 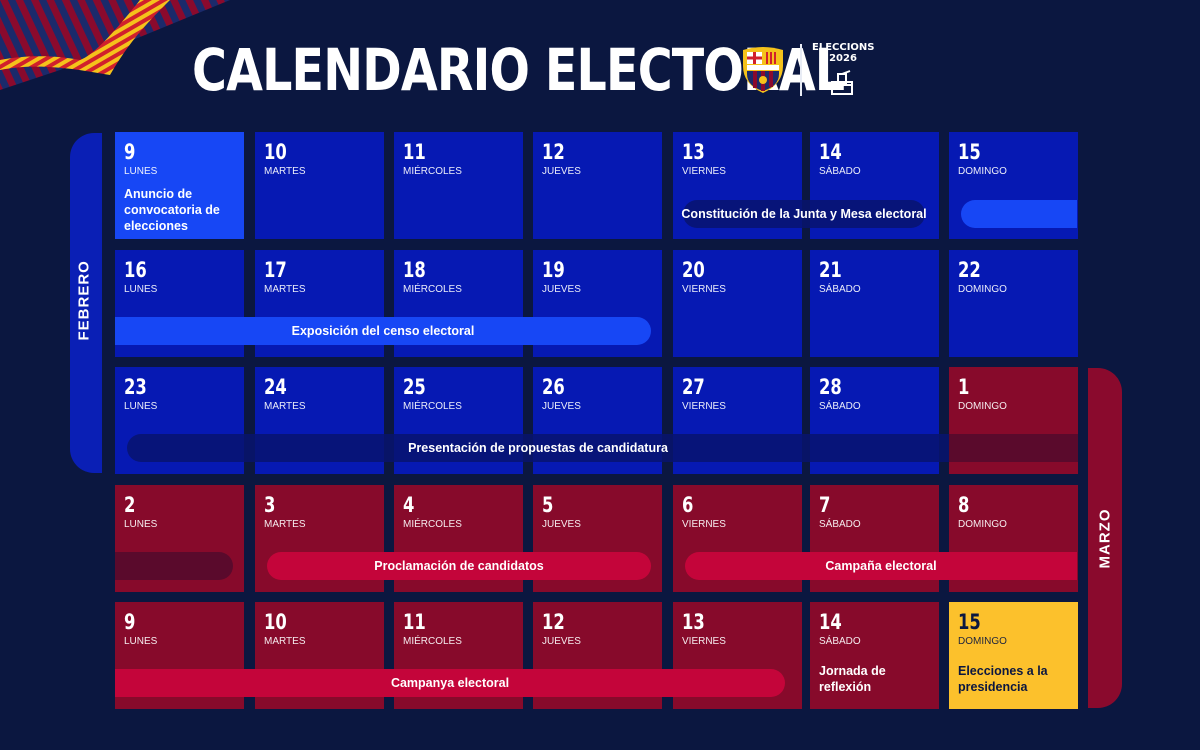 What do you see at coordinates (275, 270) in the screenshot?
I see `day-number: 17` at bounding box center [275, 270].